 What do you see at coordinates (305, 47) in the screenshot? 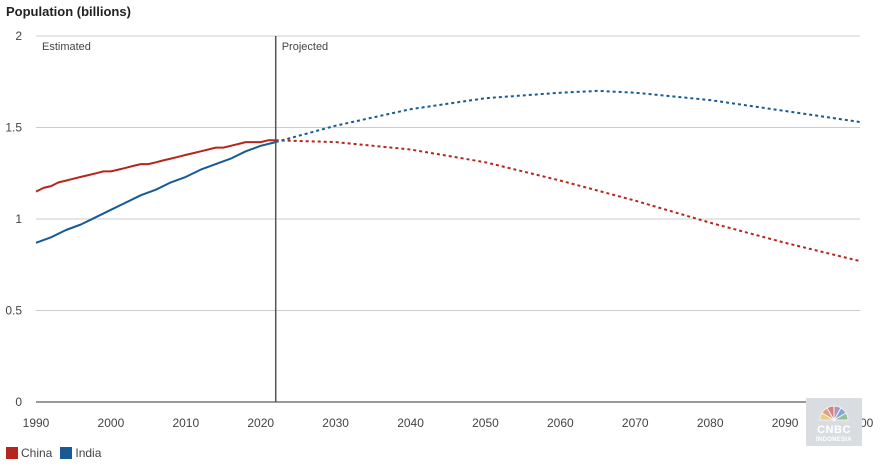
I see `projected-label: Projected` at bounding box center [305, 47].